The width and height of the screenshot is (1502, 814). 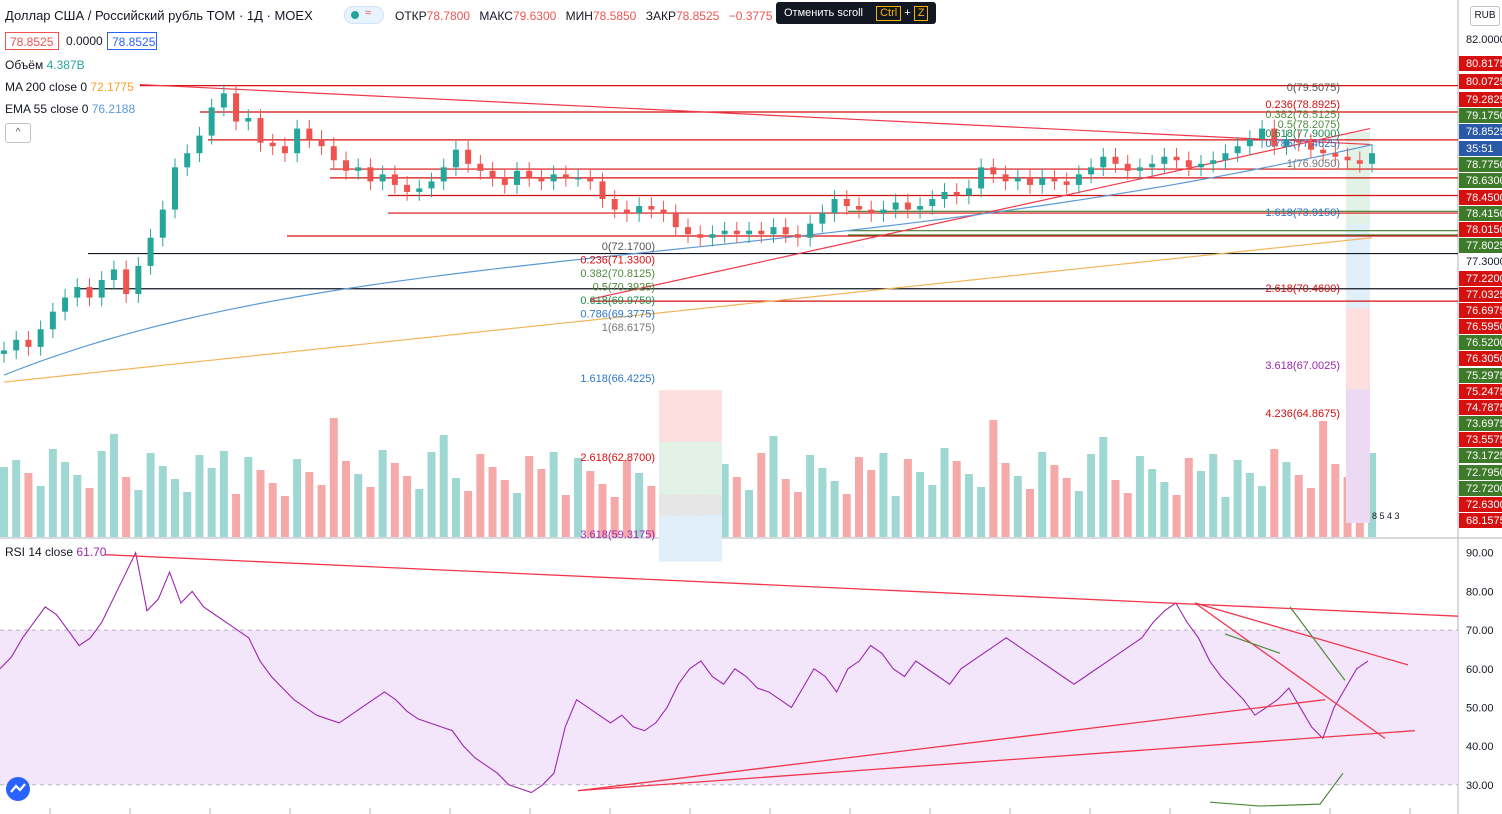 What do you see at coordinates (1484, 473) in the screenshot?
I see `price-axis-label: 72.7950` at bounding box center [1484, 473].